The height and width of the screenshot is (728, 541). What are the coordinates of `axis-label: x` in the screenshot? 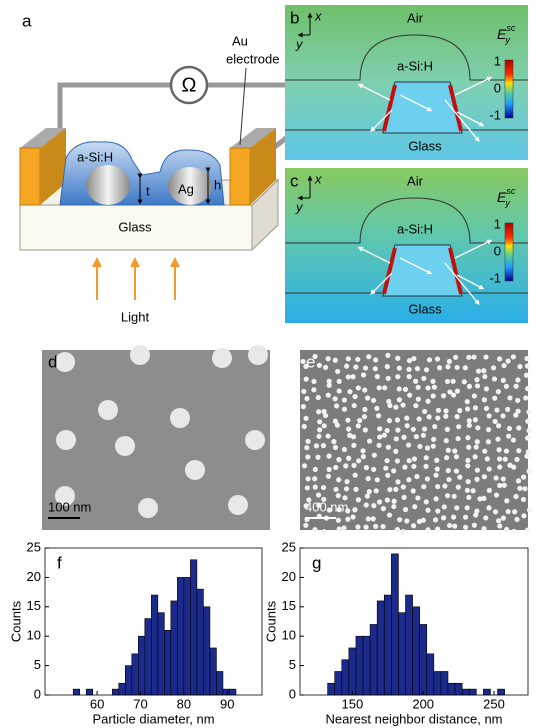 It's located at (318, 15).